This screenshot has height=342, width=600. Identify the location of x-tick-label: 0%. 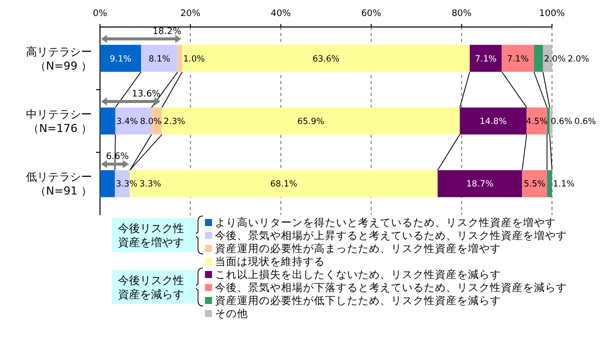
(100, 14).